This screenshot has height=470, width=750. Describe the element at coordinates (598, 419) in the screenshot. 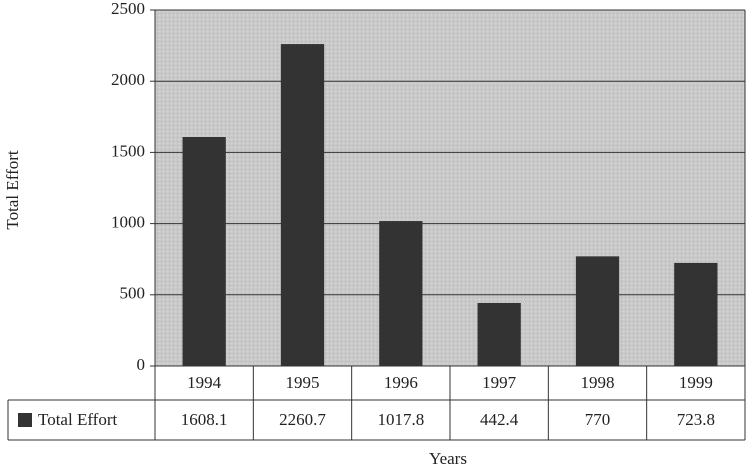

I see `table-value: 770` at that location.